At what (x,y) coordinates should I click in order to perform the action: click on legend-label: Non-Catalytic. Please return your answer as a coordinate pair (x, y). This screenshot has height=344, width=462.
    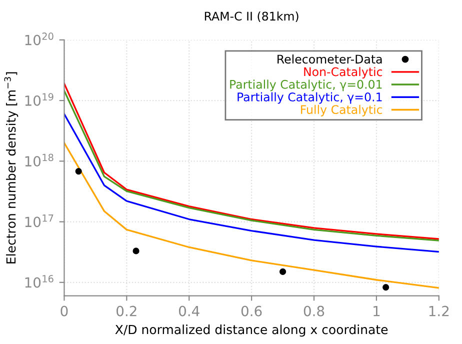
    Looking at the image, I should click on (343, 72).